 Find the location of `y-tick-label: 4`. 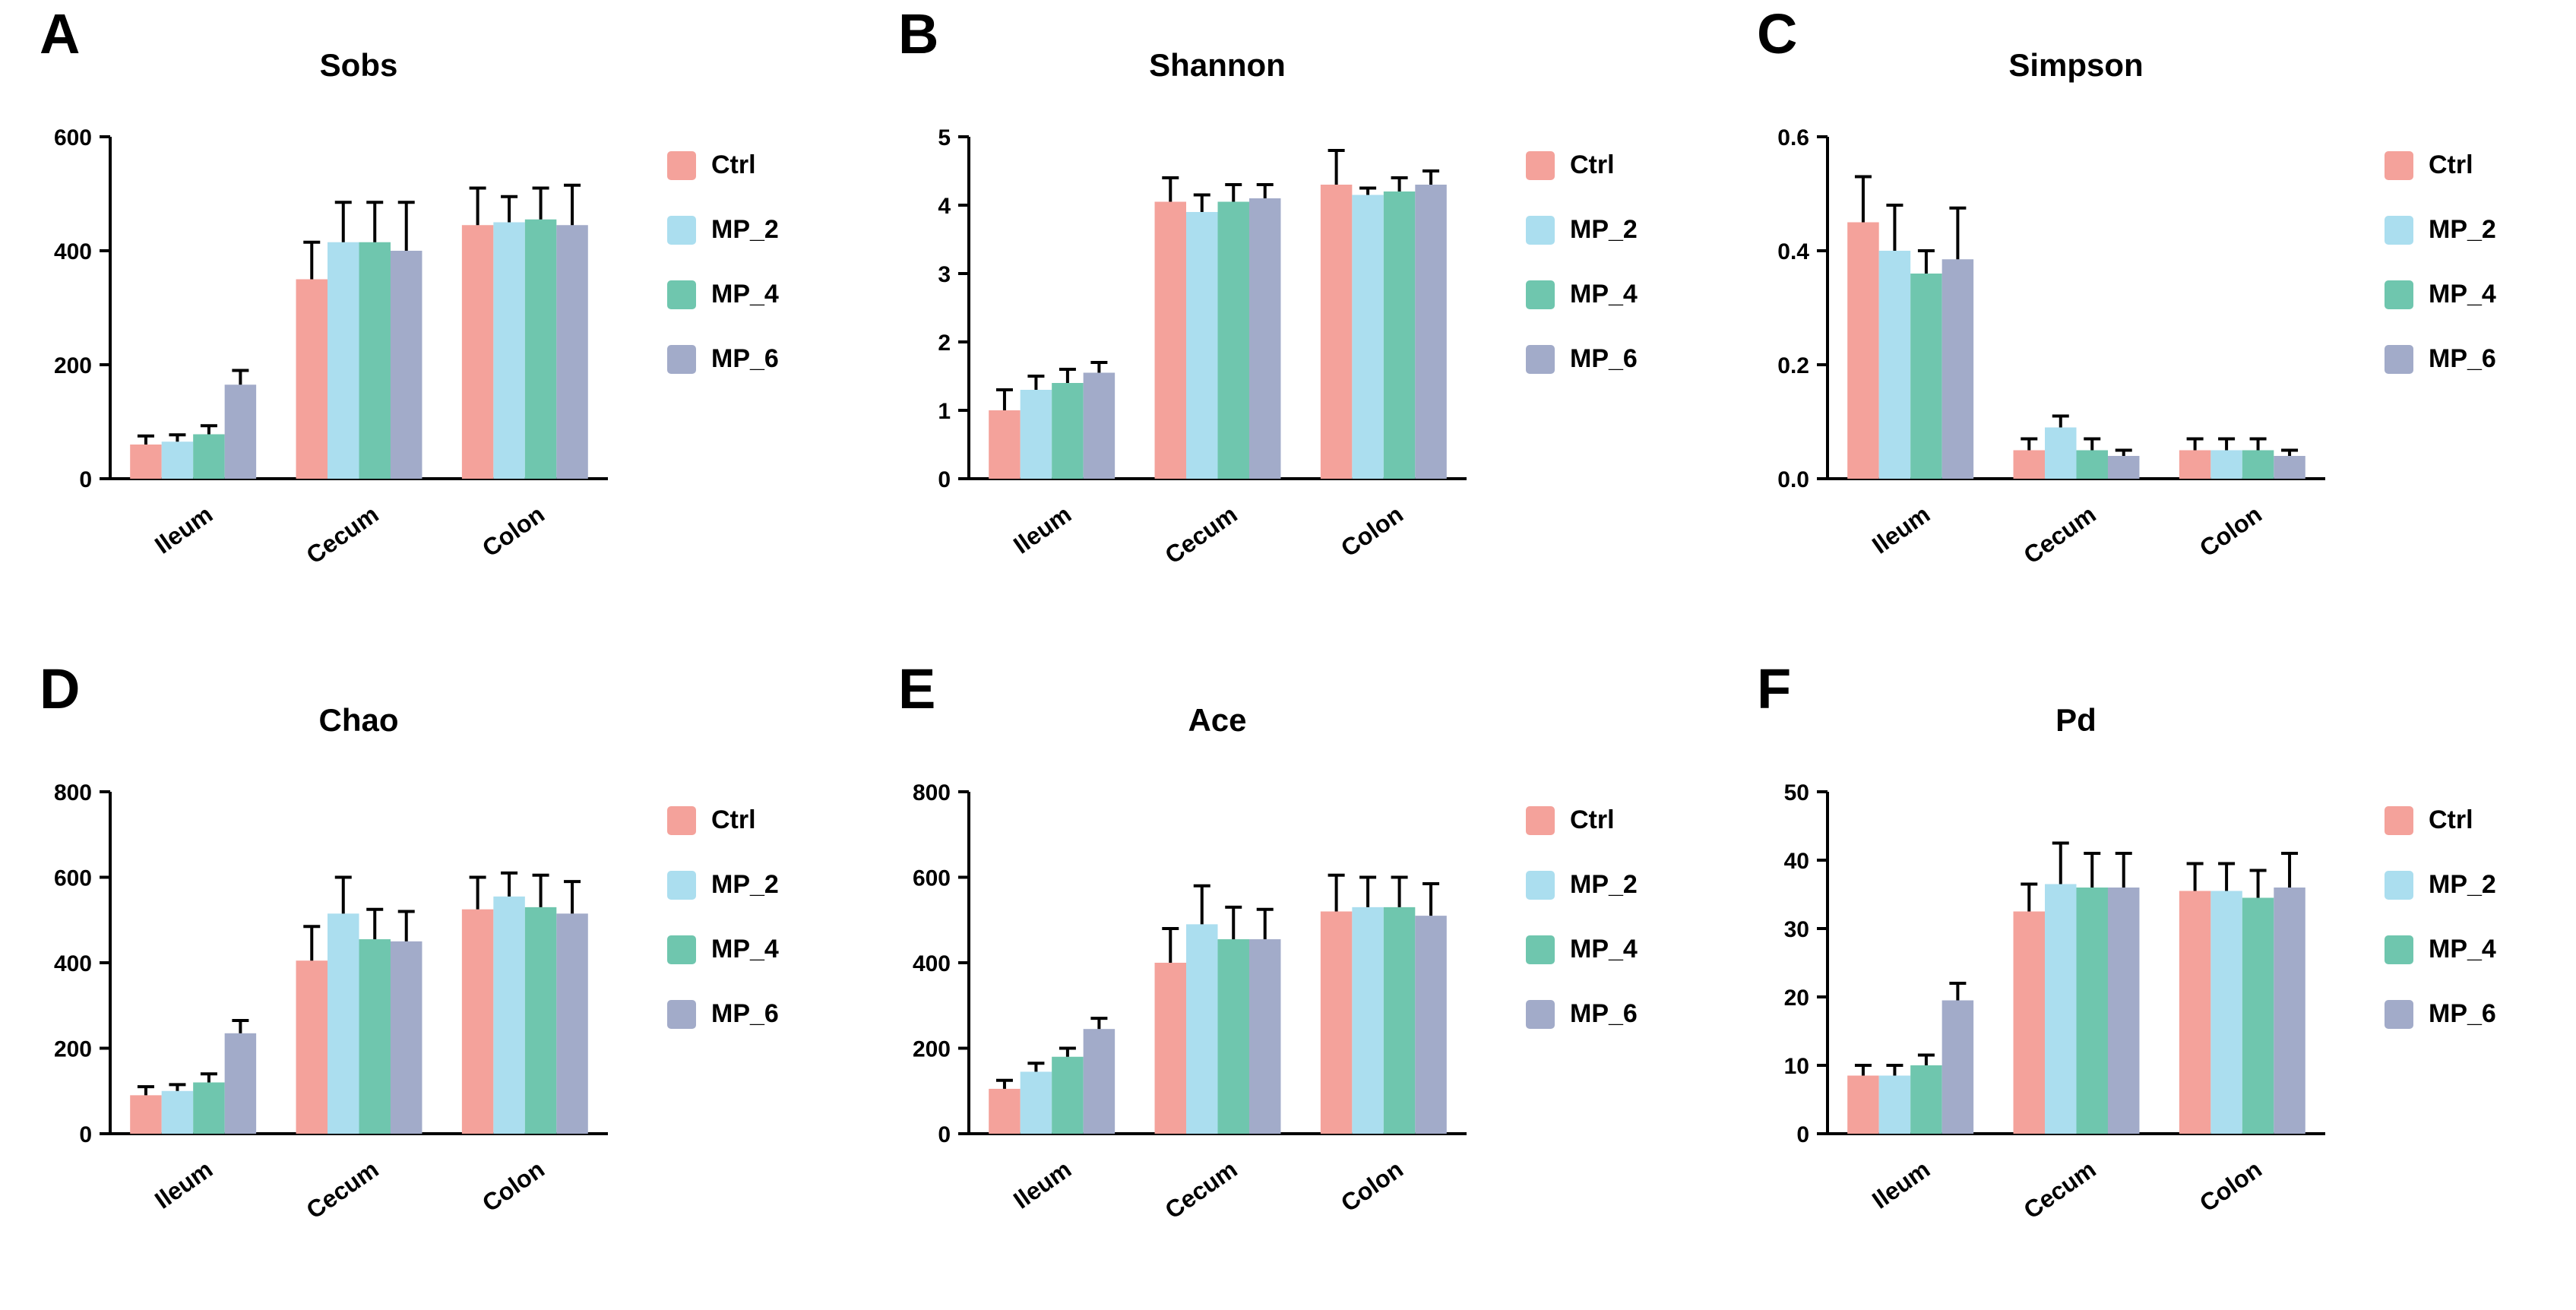

y-tick-label: 4 is located at coordinates (945, 206).